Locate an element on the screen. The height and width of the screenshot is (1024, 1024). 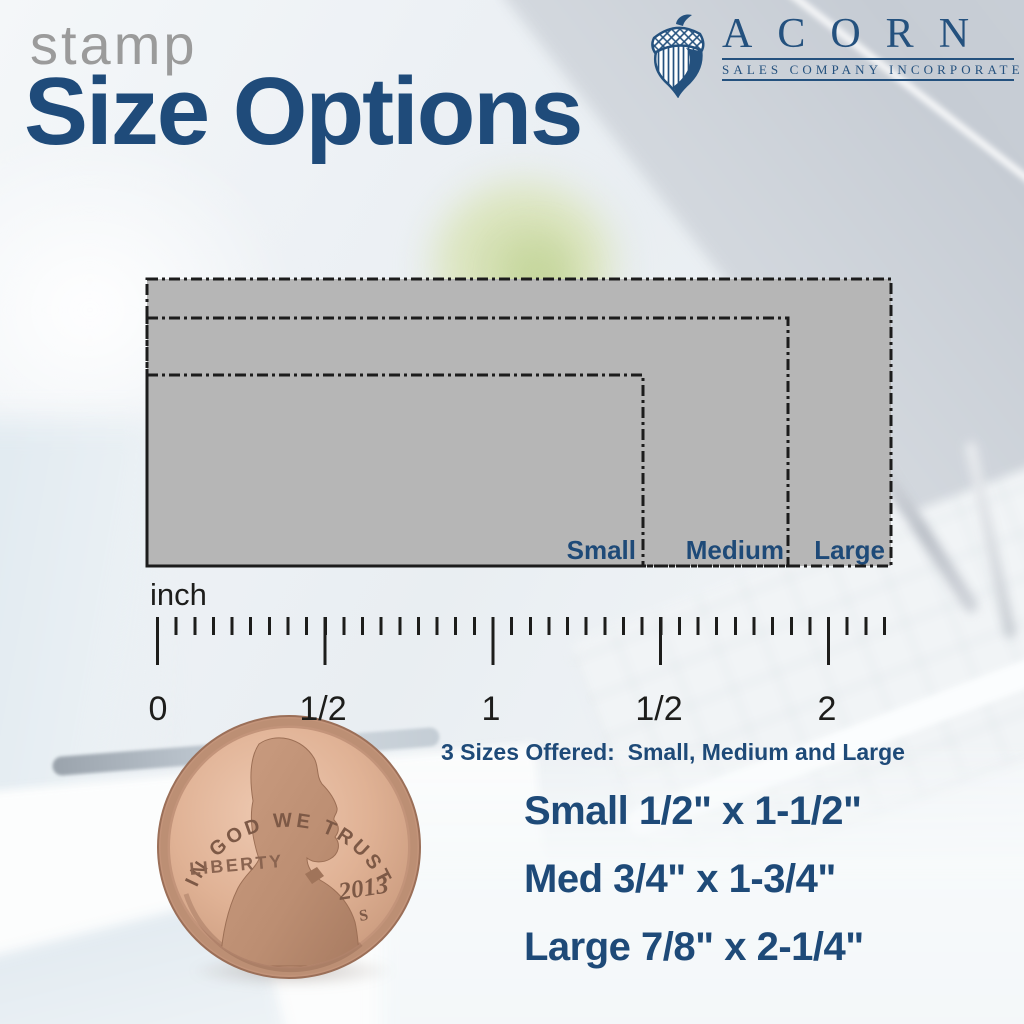
acorn-logo: ACORN SALES COMPANY INCORPORATED is located at coordinates (835, 54).